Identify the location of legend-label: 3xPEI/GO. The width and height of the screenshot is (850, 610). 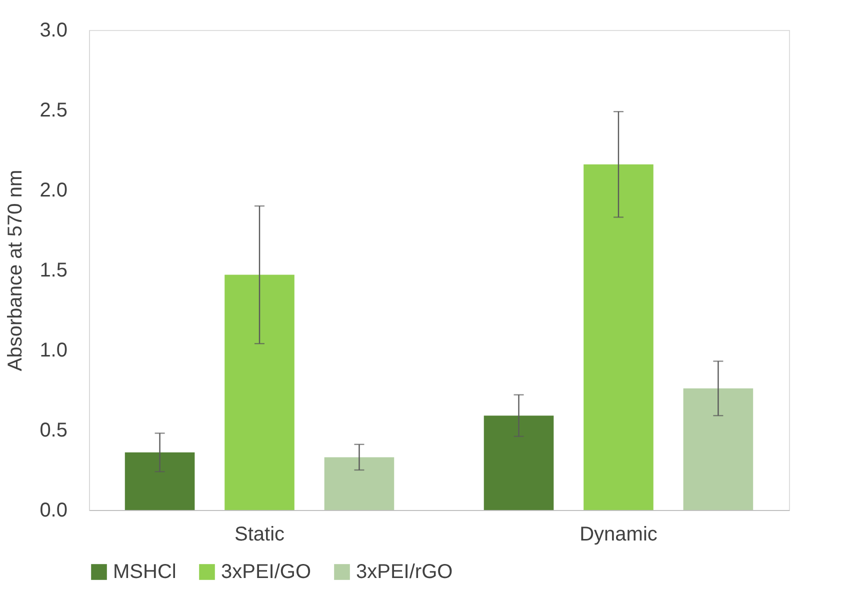
(266, 572).